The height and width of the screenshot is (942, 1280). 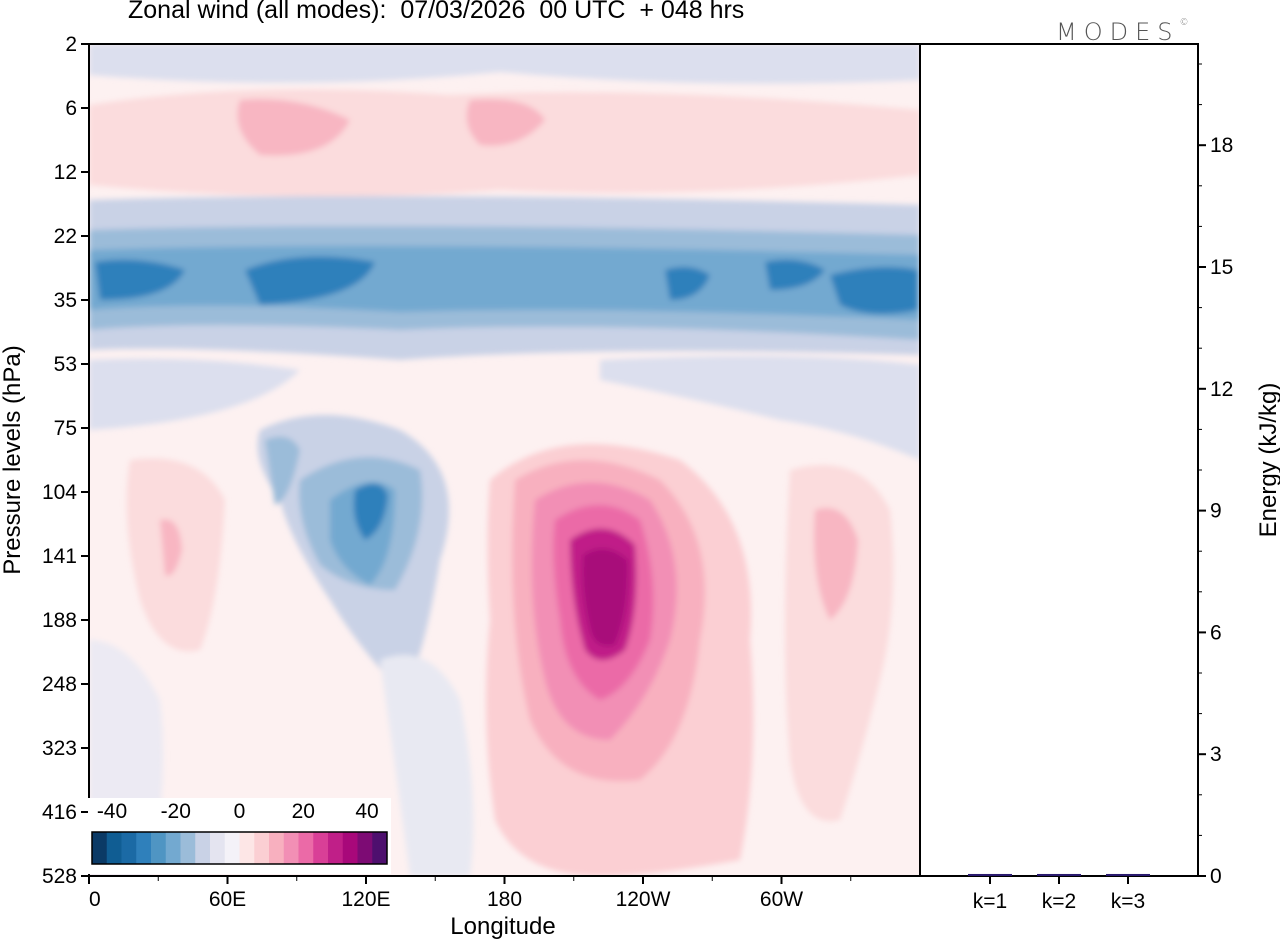 What do you see at coordinates (1221, 389) in the screenshot?
I see `energy-tick-label: 12` at bounding box center [1221, 389].